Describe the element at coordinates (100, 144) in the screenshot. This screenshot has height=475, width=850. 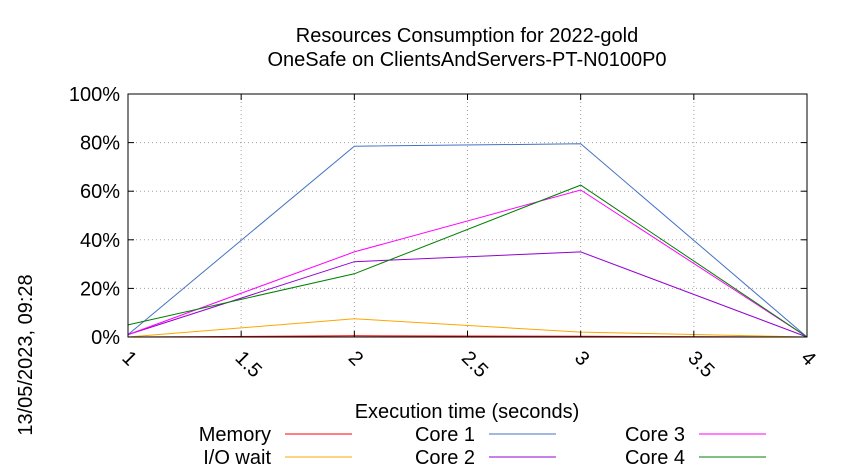
I see `y-tick-label: 80%` at that location.